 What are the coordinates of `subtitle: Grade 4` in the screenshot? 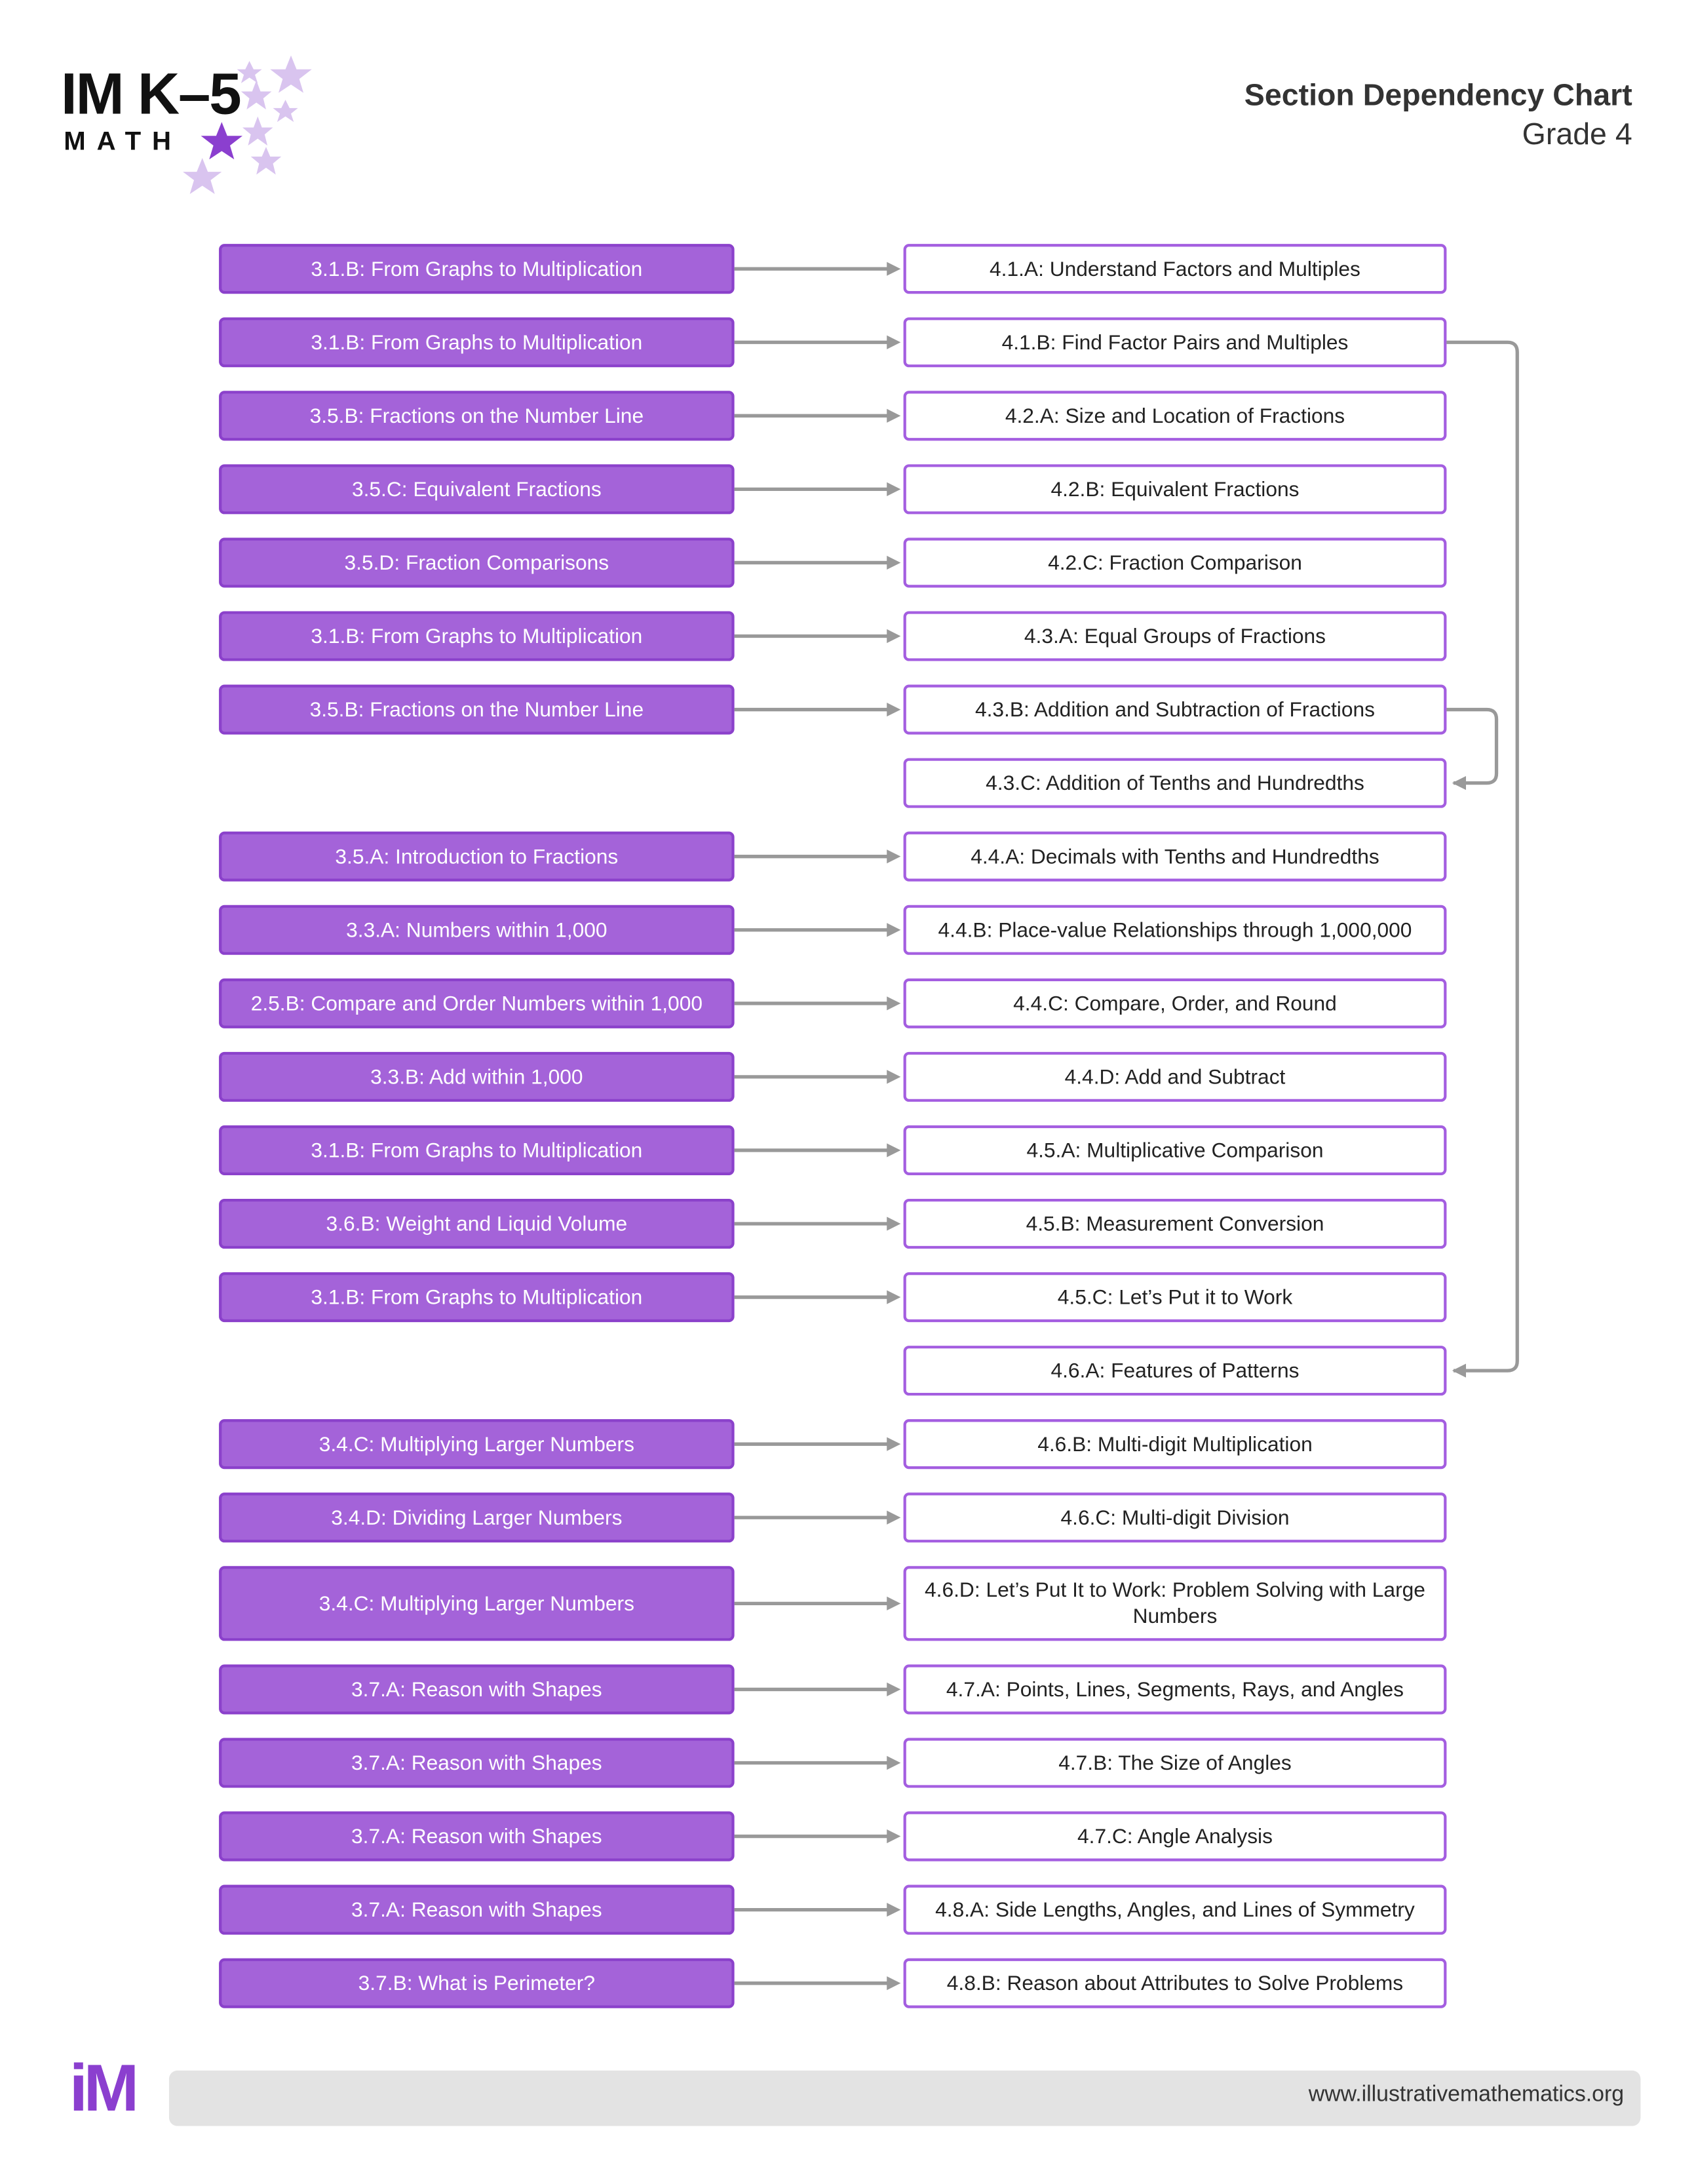 It's located at (1577, 133).